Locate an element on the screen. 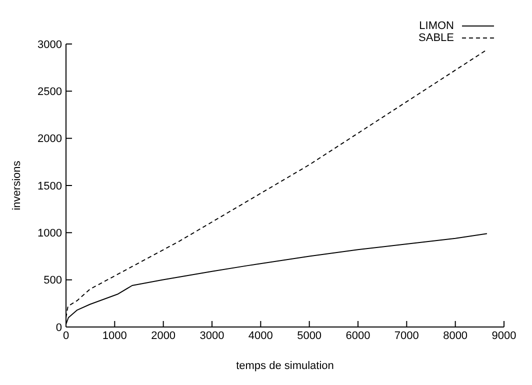 This screenshot has height=385, width=532. y-tick-label: 3000 is located at coordinates (50, 44).